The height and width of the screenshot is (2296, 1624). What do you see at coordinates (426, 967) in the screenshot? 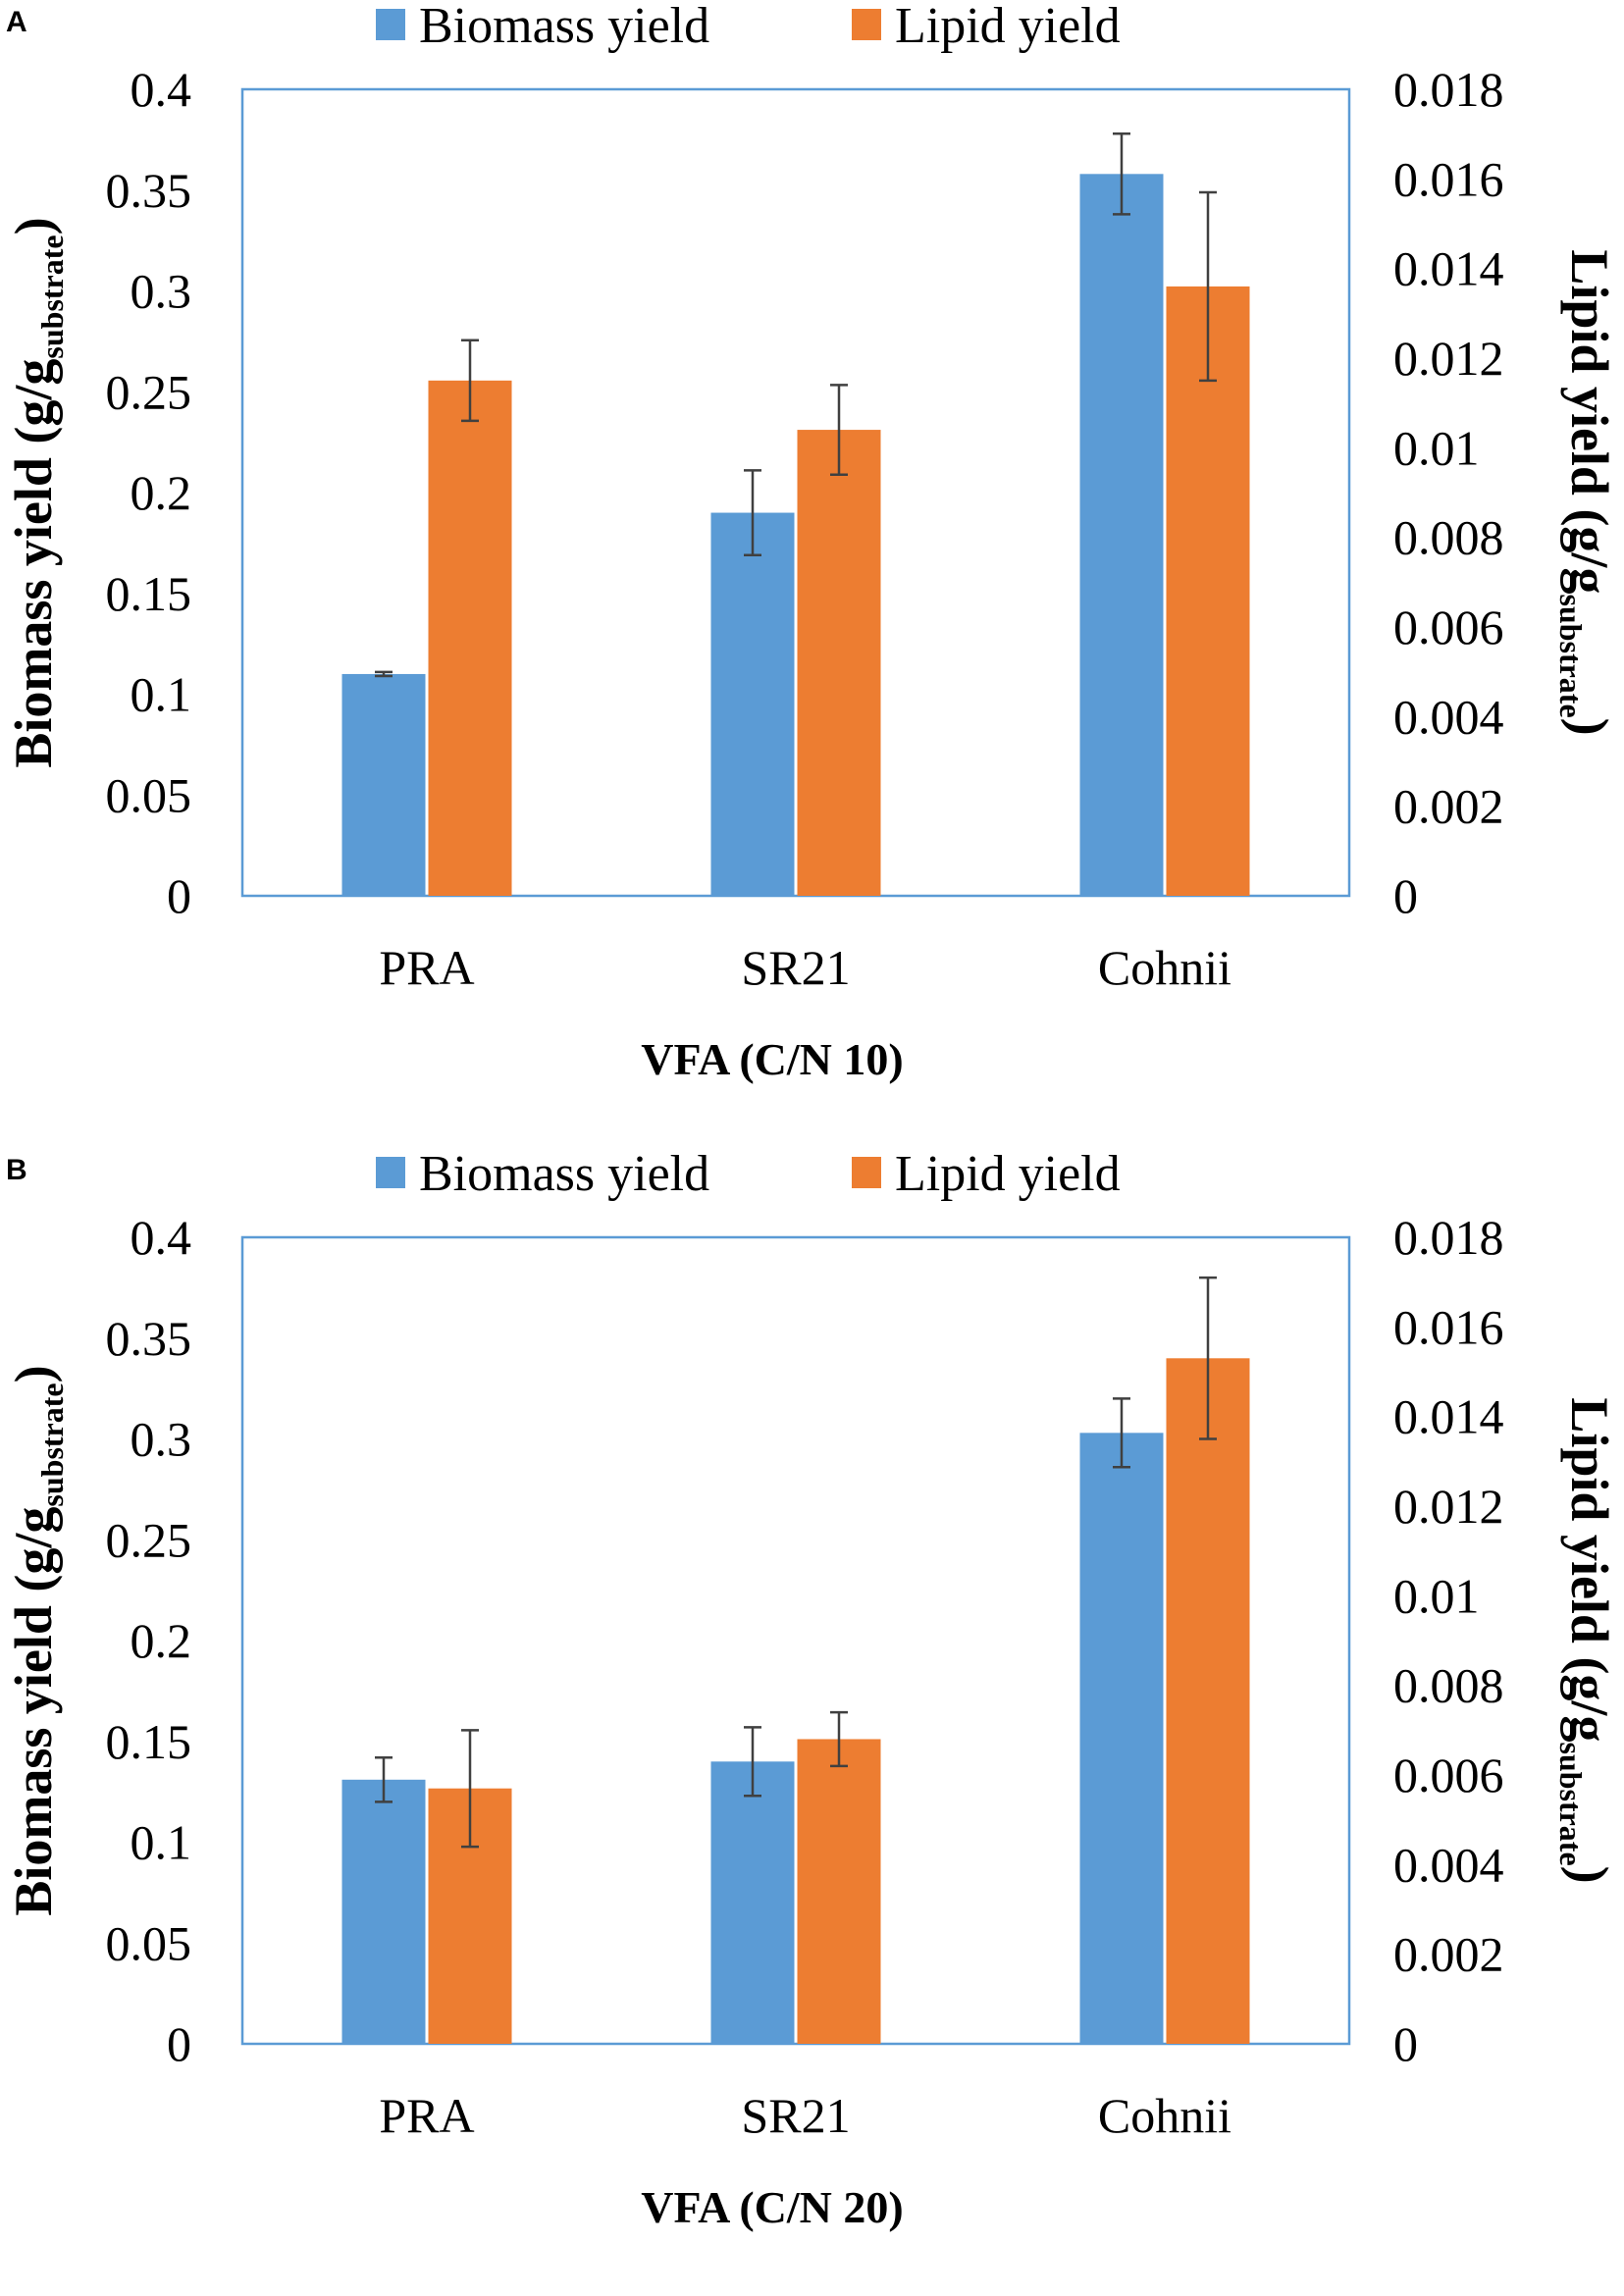
I see `x-category-label: PRA` at bounding box center [426, 967].